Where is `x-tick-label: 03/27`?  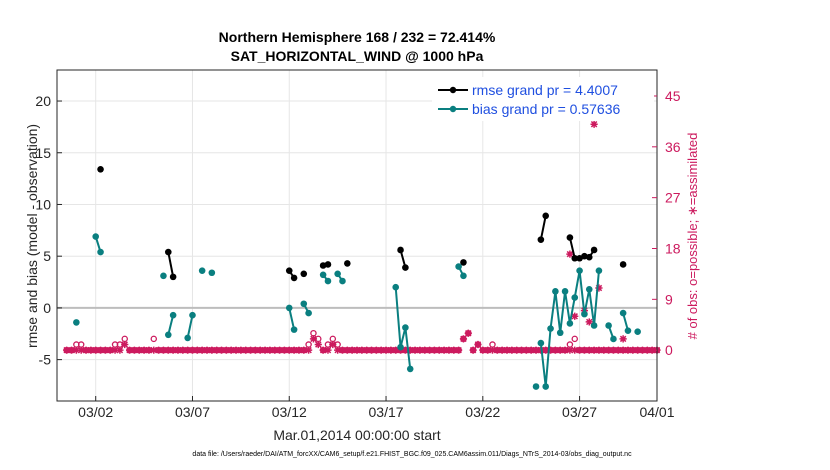 x-tick-label: 03/27 is located at coordinates (579, 412).